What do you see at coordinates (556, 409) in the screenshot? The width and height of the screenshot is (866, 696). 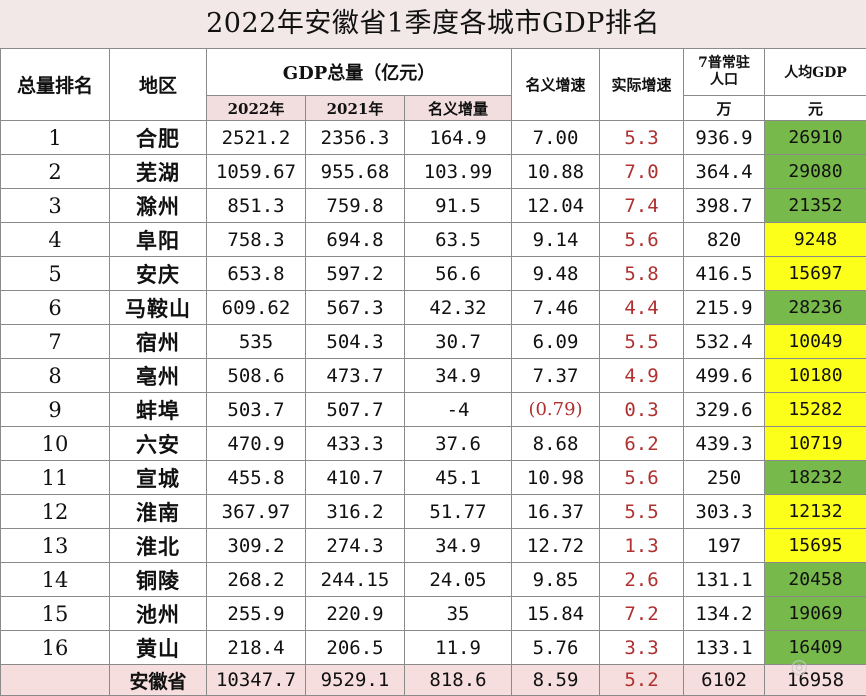 I see `nominal-rate-cell: (0.79)` at bounding box center [556, 409].